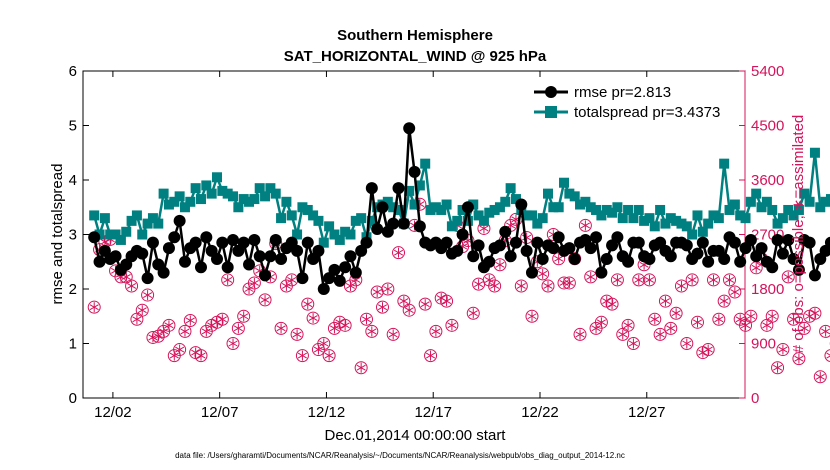  What do you see at coordinates (540, 412) in the screenshot?
I see `x-tick-label: 12/22` at bounding box center [540, 412].